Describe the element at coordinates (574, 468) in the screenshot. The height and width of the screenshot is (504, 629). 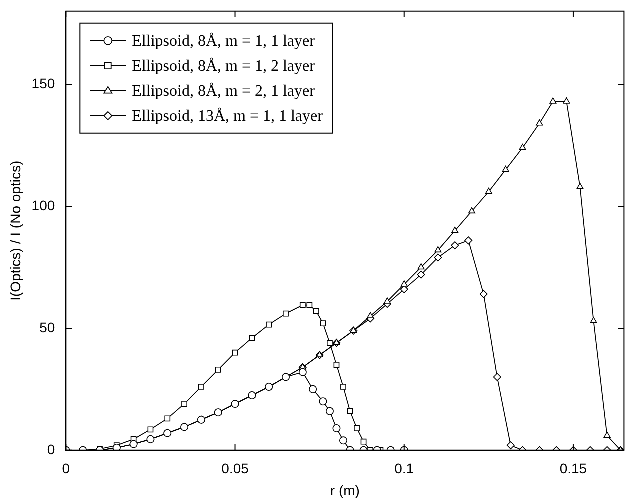
I see `x-tick-label: 0.15` at that location.